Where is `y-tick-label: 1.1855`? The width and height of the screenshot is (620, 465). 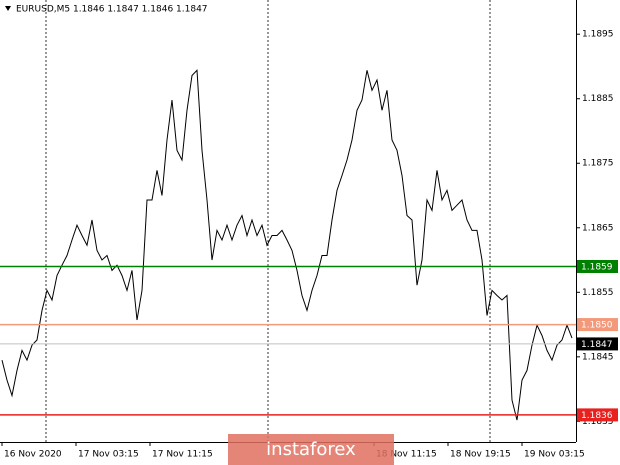
y-tick-label: 1.1855 is located at coordinates (598, 293).